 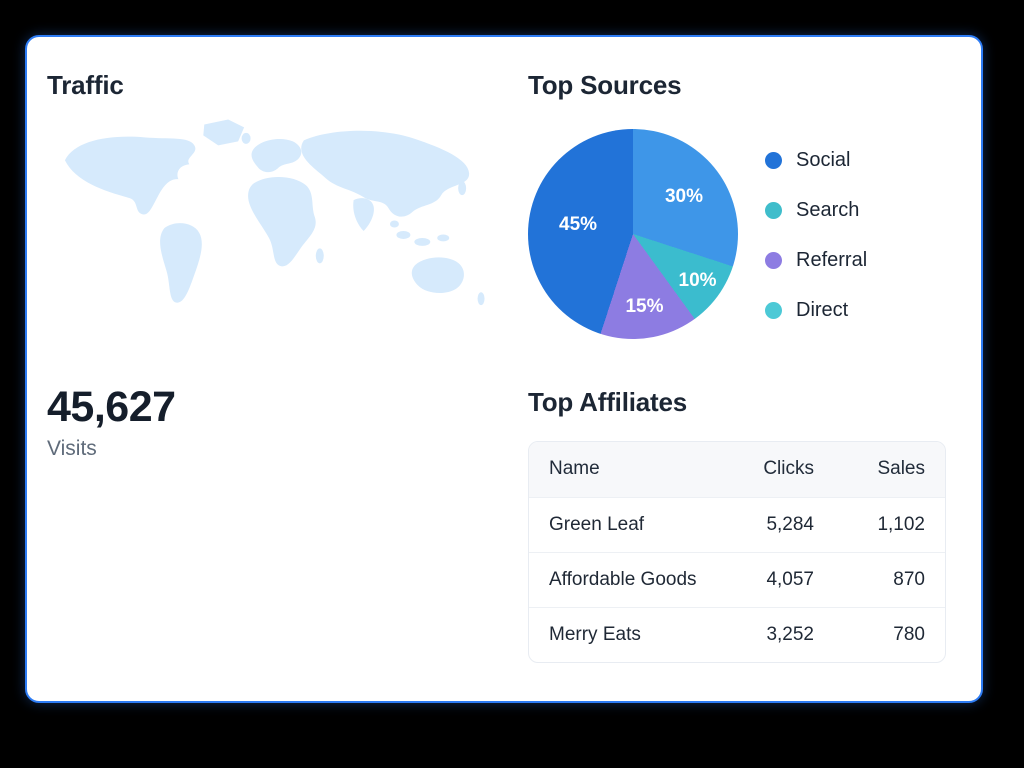 What do you see at coordinates (481, 299) in the screenshot?
I see `island-new-zealand` at bounding box center [481, 299].